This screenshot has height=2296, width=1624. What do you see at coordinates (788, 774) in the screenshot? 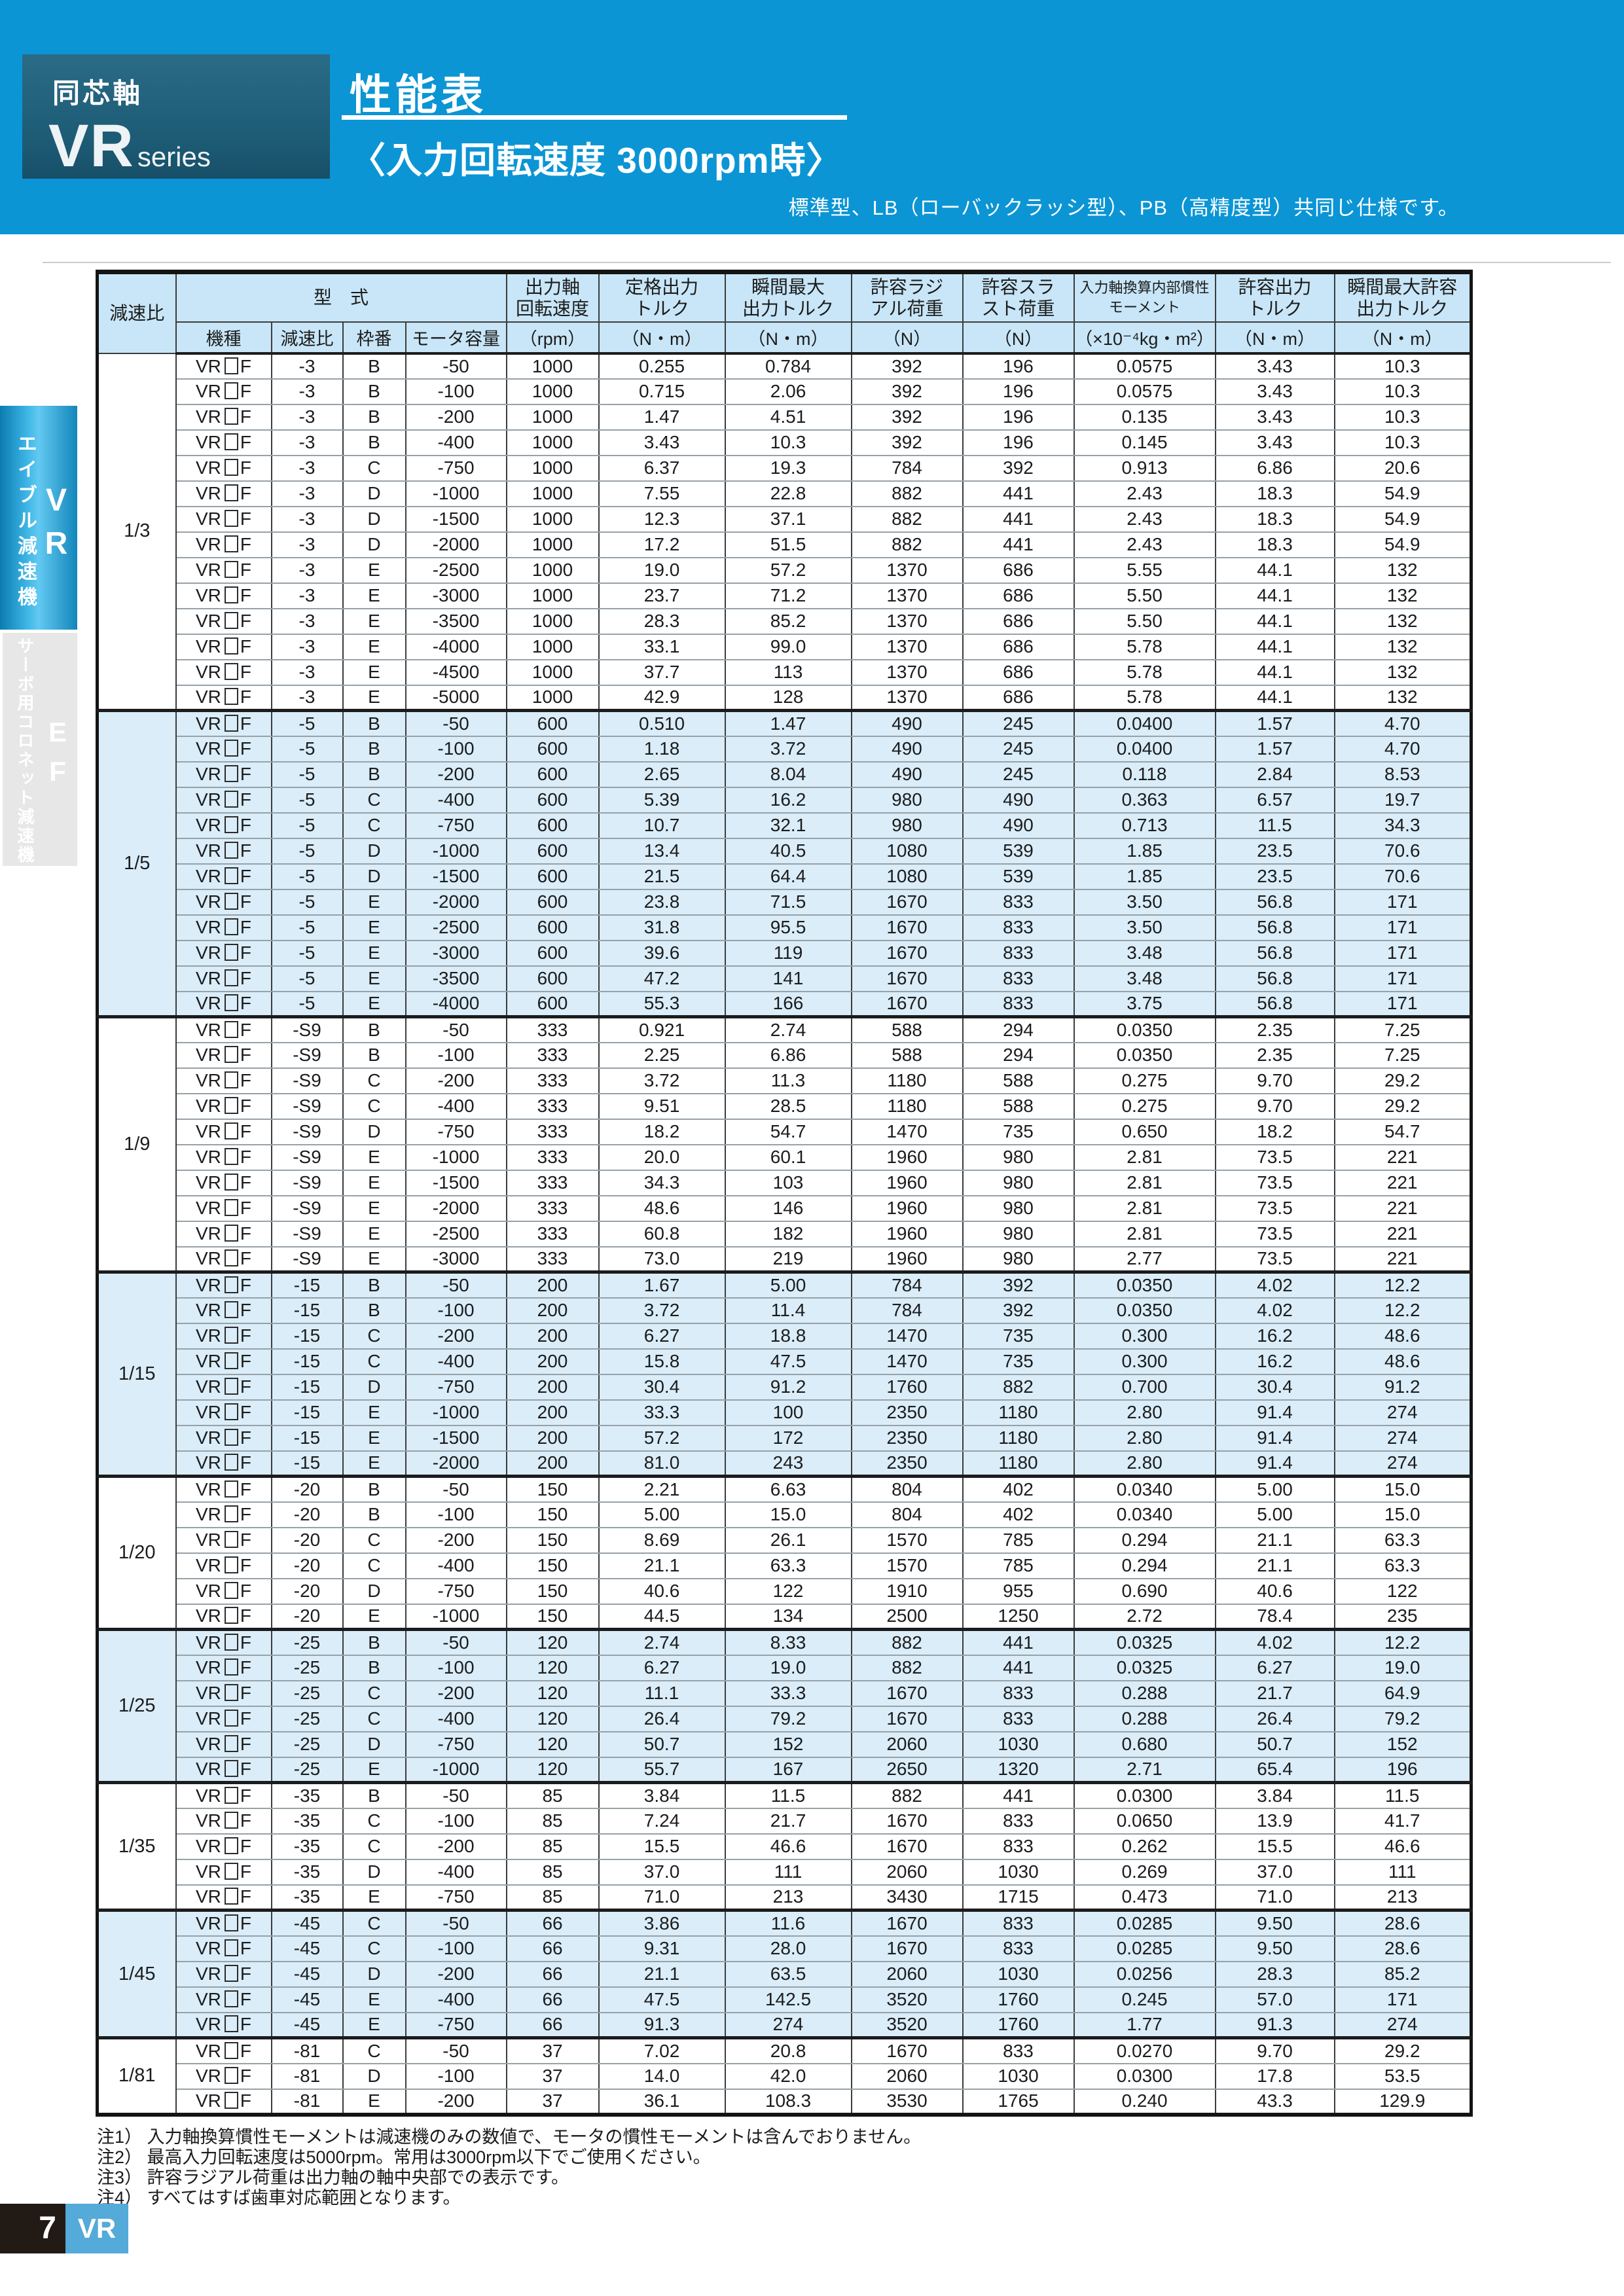
I see `value-cell: 8.04` at bounding box center [788, 774].